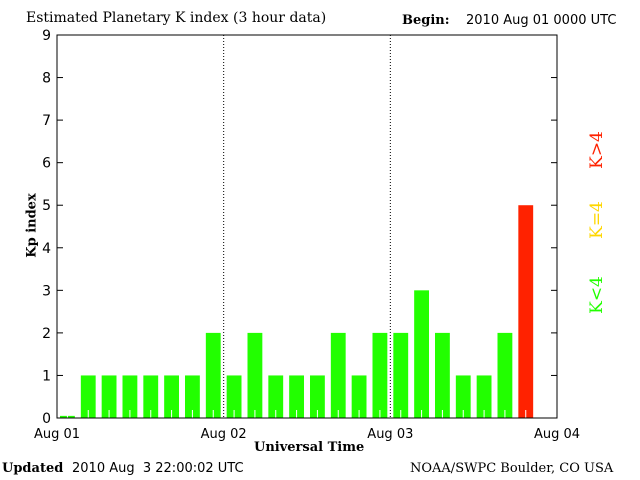 The width and height of the screenshot is (640, 480). I want to click on x-axis-label: Universal Time, so click(309, 447).